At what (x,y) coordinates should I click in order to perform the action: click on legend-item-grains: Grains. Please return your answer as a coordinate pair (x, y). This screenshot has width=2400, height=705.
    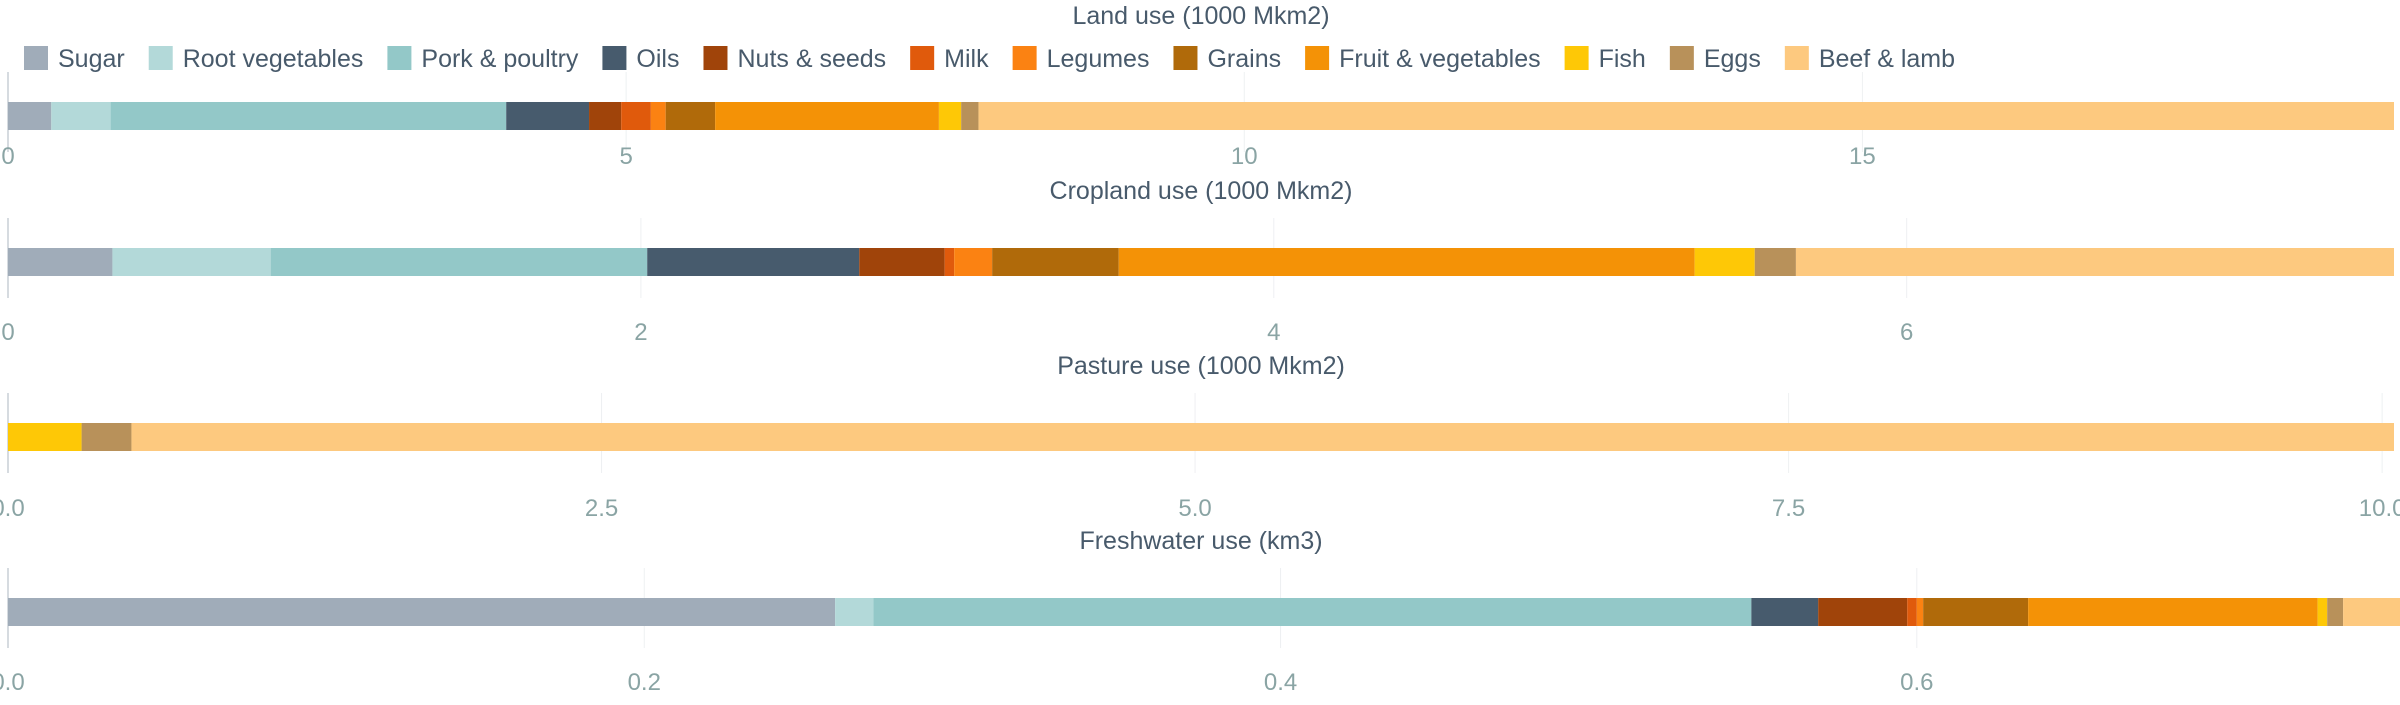
    Looking at the image, I should click on (1227, 59).